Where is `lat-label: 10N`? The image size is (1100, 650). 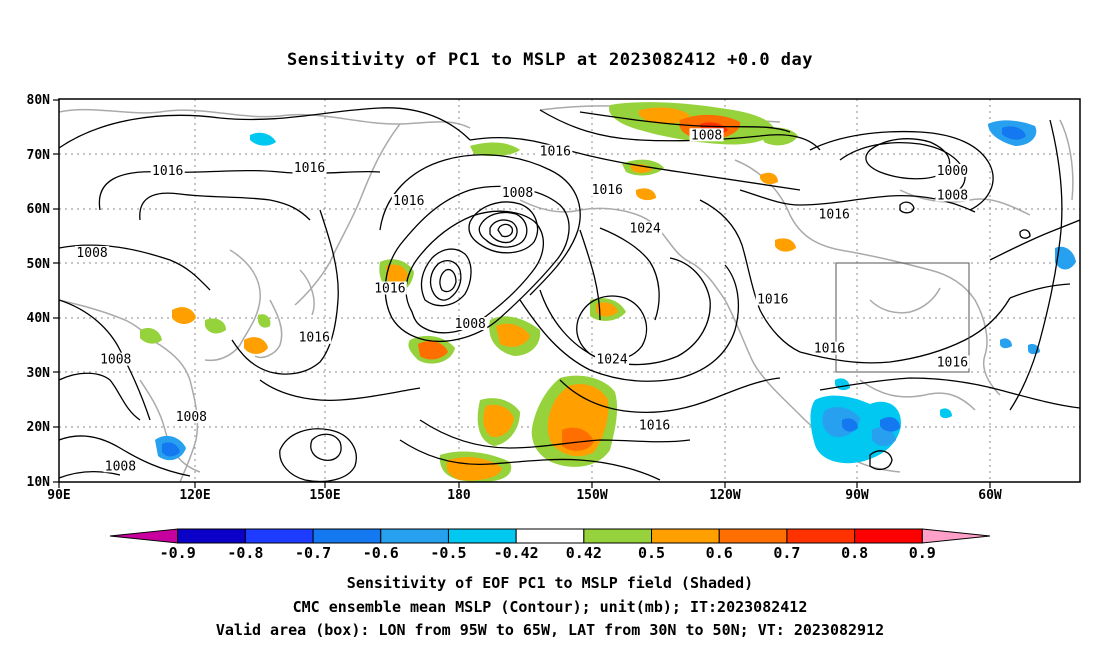
lat-label: 10N is located at coordinates (39, 482).